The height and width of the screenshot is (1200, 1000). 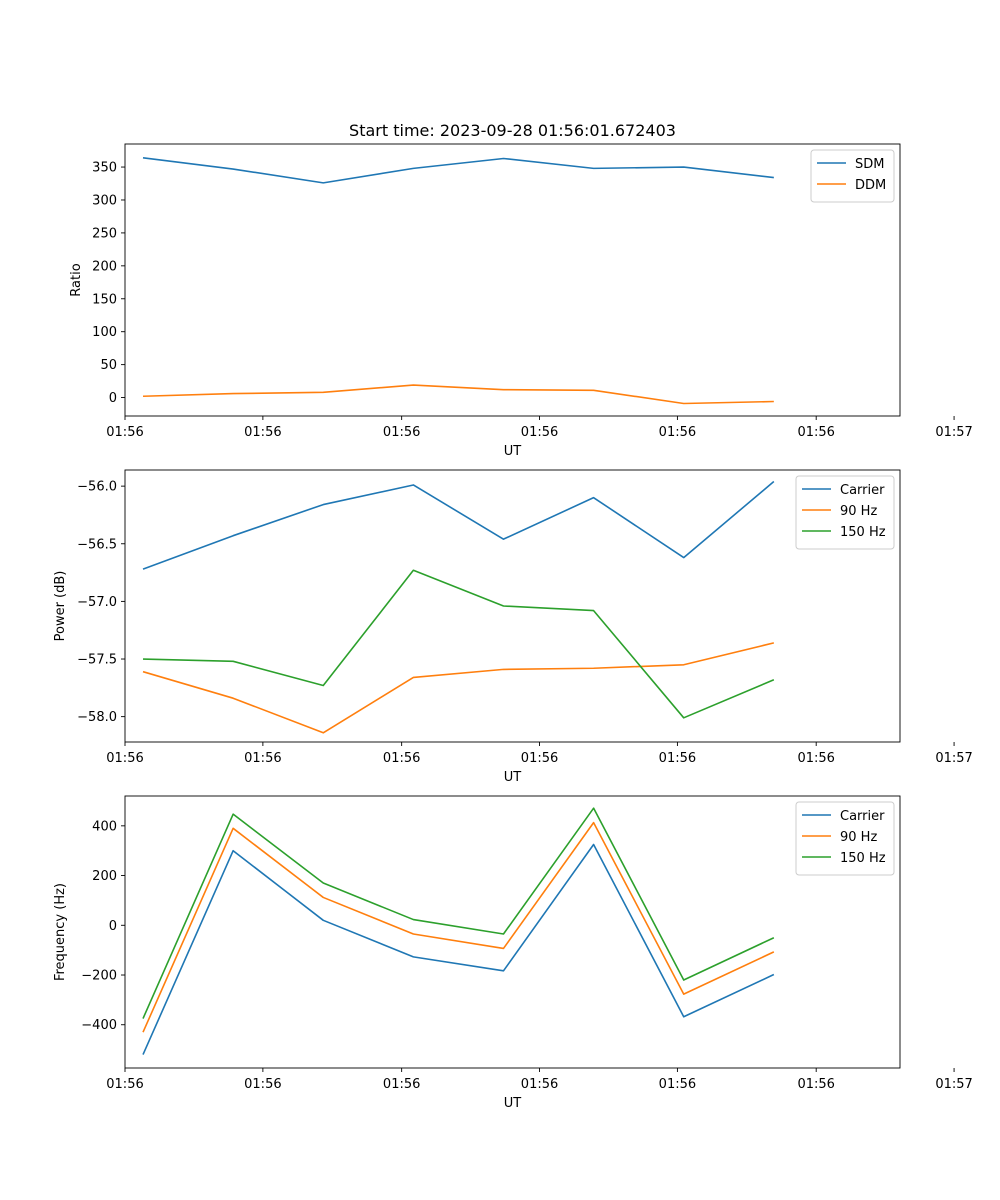 What do you see at coordinates (458, 170) in the screenshot?
I see `ratio-series-sdm` at bounding box center [458, 170].